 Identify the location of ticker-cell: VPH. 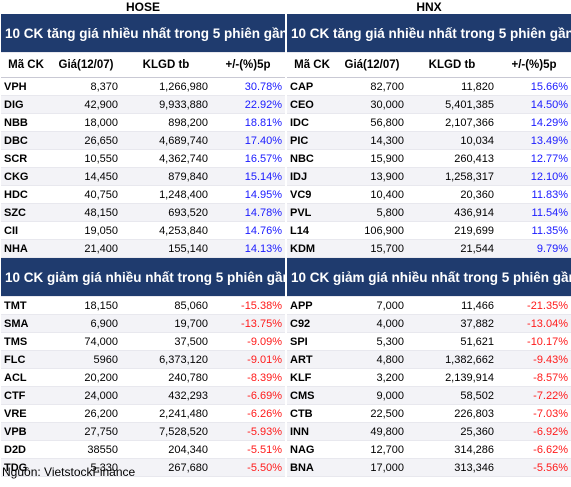
(26, 86).